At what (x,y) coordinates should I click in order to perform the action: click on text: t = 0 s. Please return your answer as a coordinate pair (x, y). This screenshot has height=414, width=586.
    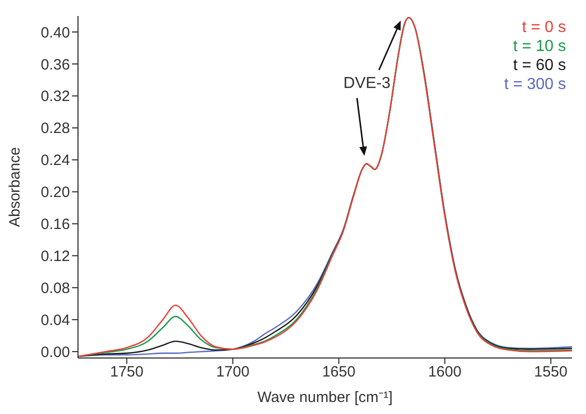
    Looking at the image, I should click on (543, 27).